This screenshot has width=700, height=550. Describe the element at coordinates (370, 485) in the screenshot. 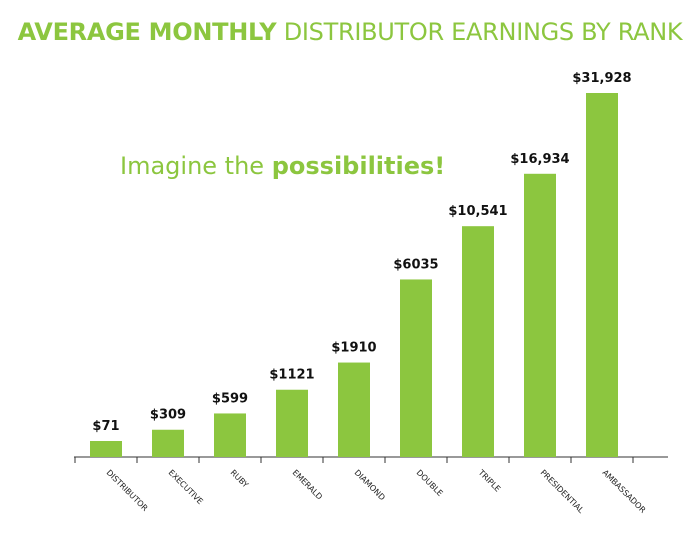

I see `category-label: DIAMOND` at that location.